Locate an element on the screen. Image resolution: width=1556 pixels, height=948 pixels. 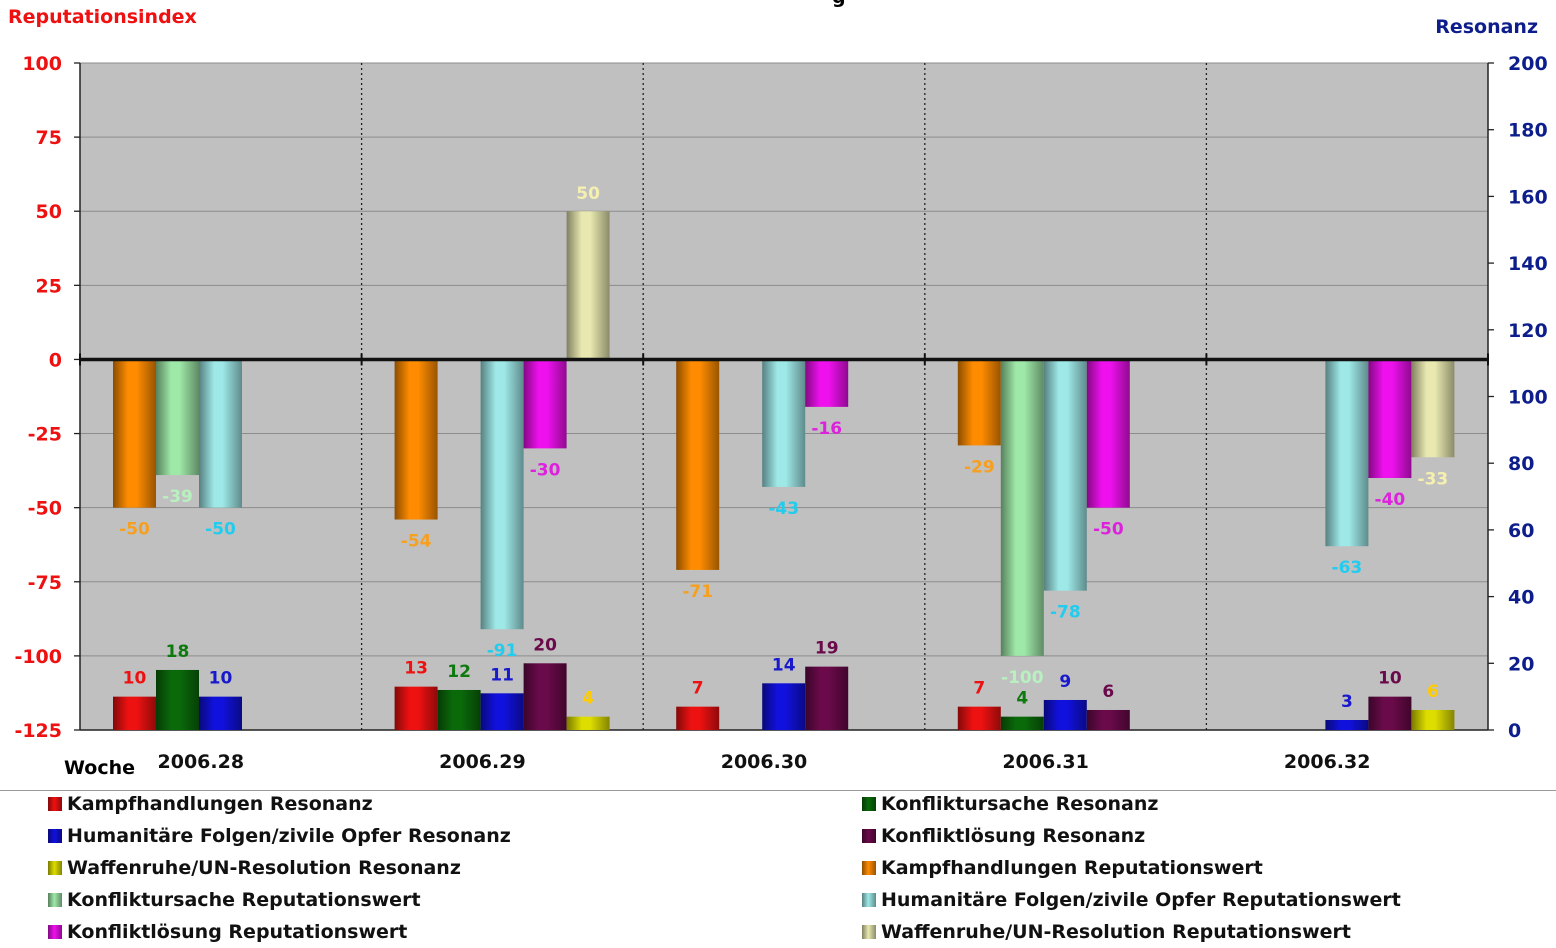
chart-title: g is located at coordinates (839, 4).